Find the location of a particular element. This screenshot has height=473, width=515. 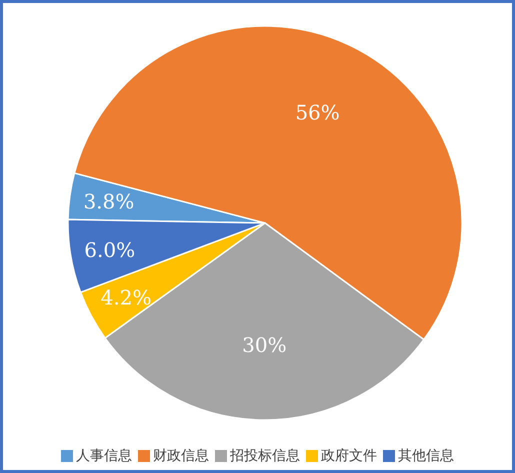

legend-label: 财政信息 is located at coordinates (180, 456).